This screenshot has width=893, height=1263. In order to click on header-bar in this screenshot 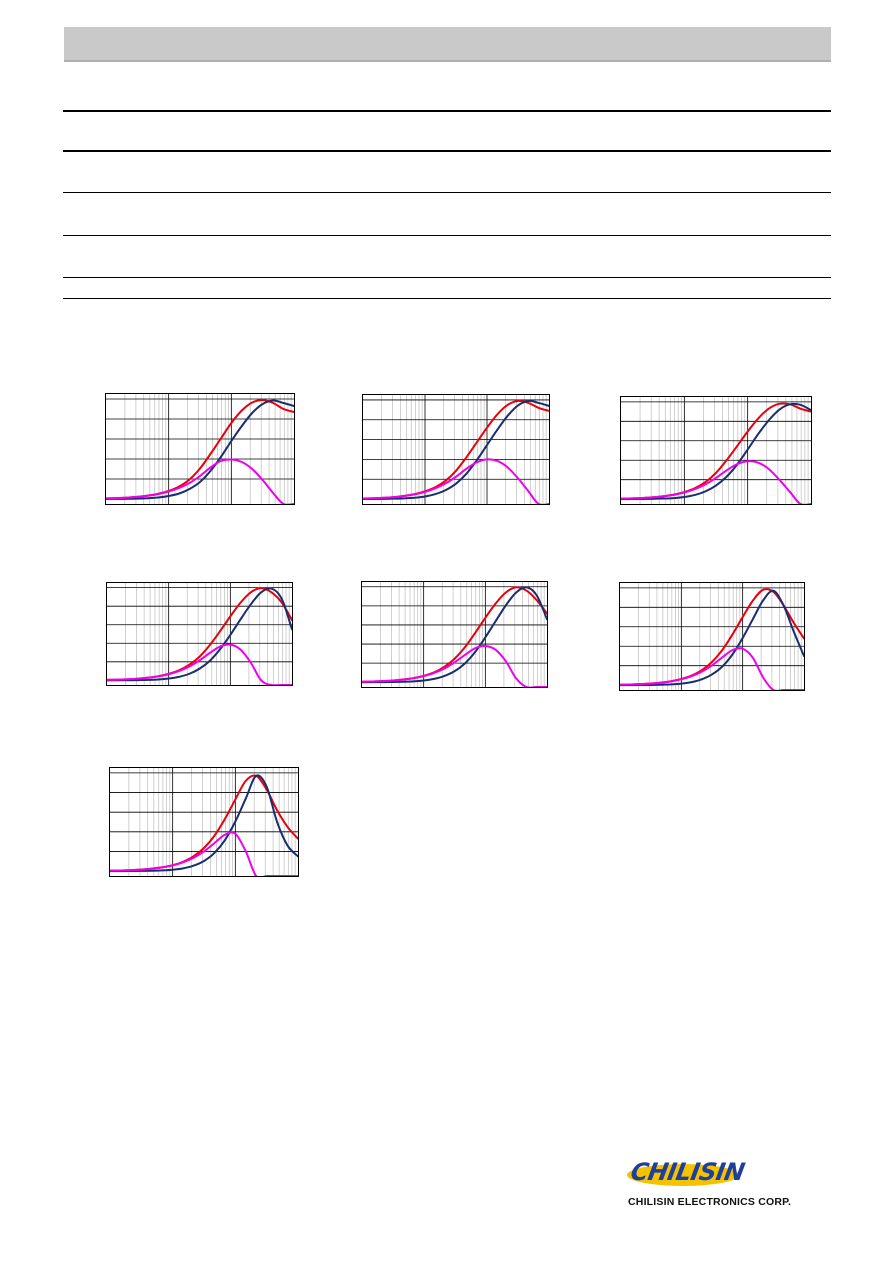, I will do `click(447, 44)`.